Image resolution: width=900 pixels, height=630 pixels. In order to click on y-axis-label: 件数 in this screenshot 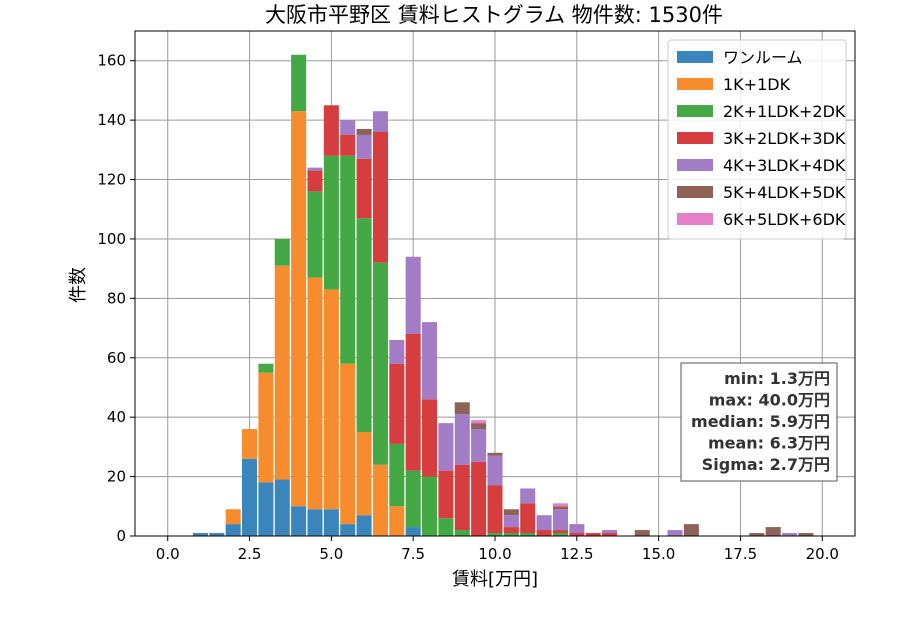, I will do `click(78, 285)`.